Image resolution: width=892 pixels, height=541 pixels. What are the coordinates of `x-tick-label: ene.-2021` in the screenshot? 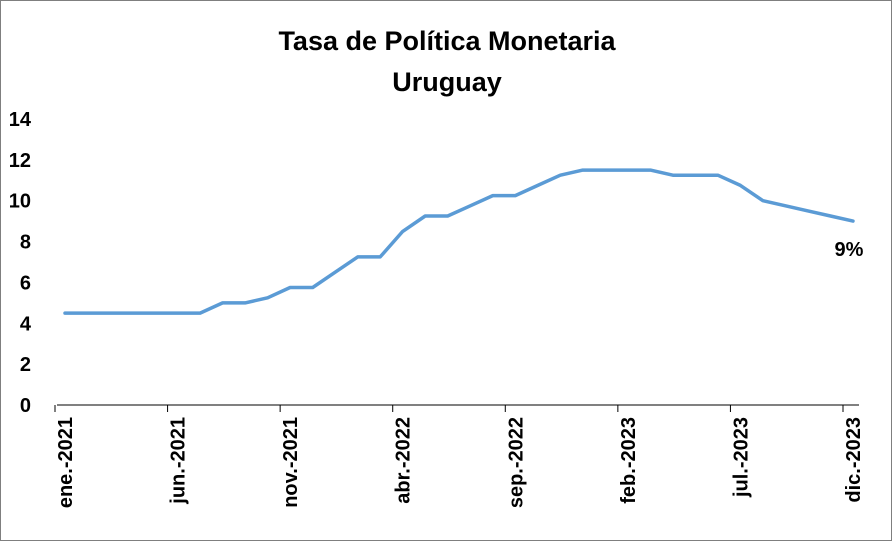 It's located at (66, 462).